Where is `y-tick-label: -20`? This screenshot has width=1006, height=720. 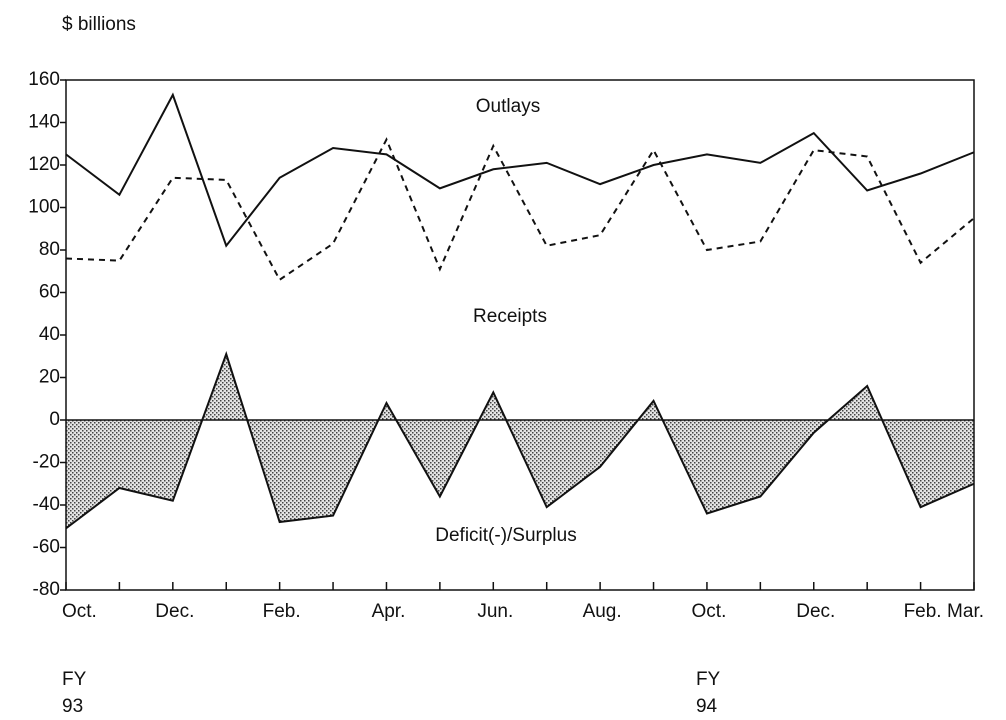 y-tick-label: -20 is located at coordinates (46, 462).